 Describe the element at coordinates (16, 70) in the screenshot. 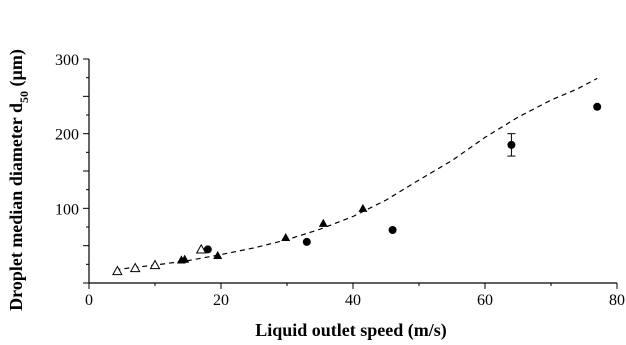

I see `y-axis-title-unit: (µm)` at that location.